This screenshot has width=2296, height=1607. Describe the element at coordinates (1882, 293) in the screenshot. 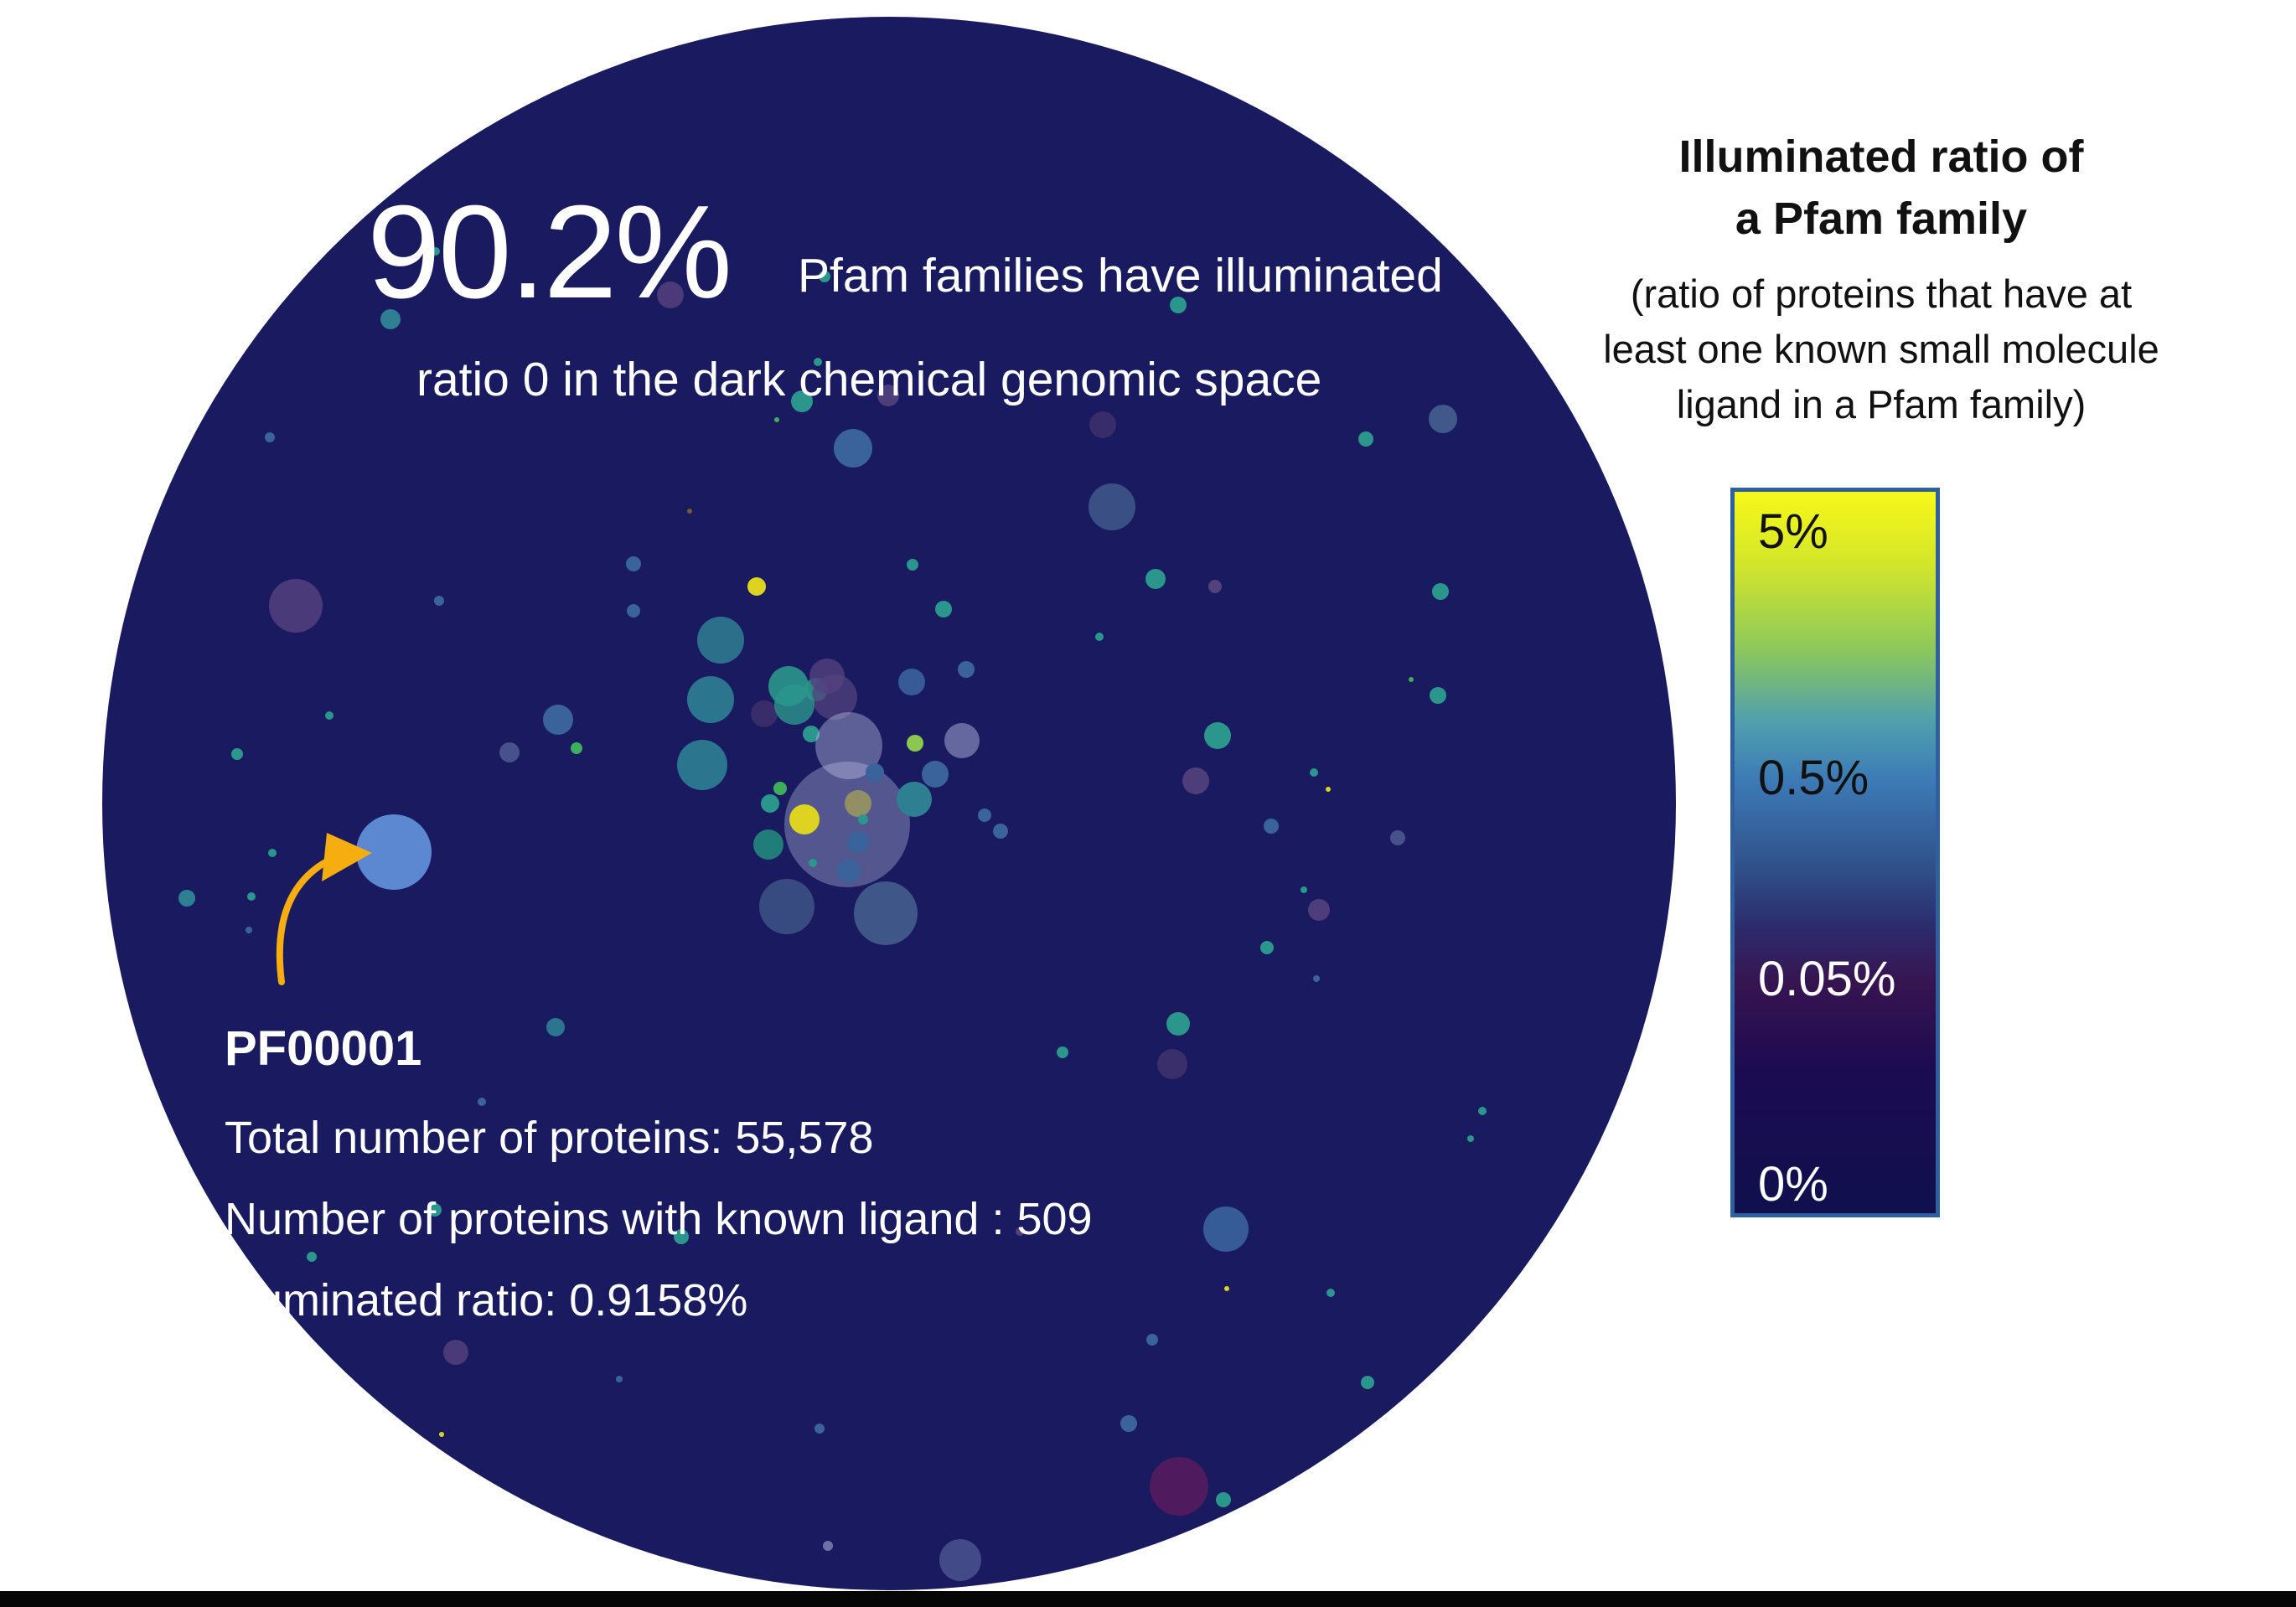

I see `legend-subtitle-line1: (ratio of proteins that have at` at that location.